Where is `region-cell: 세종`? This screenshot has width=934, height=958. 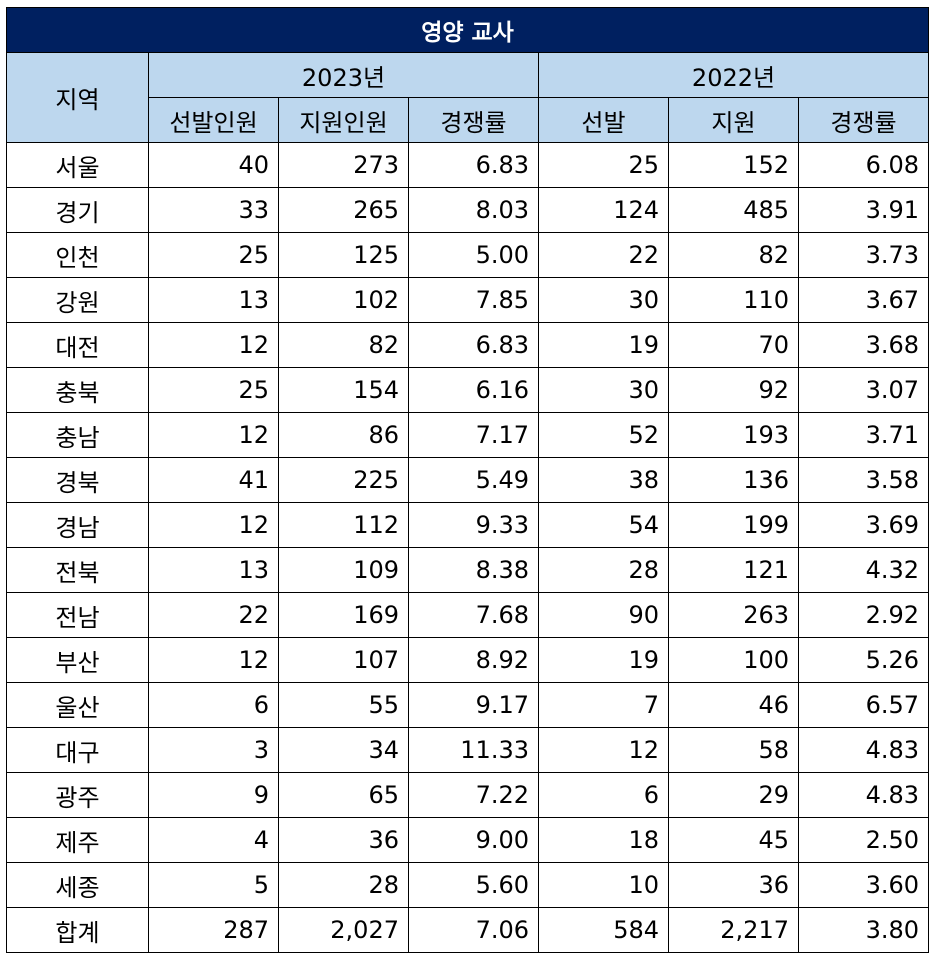 region-cell: 세종 is located at coordinates (77, 885).